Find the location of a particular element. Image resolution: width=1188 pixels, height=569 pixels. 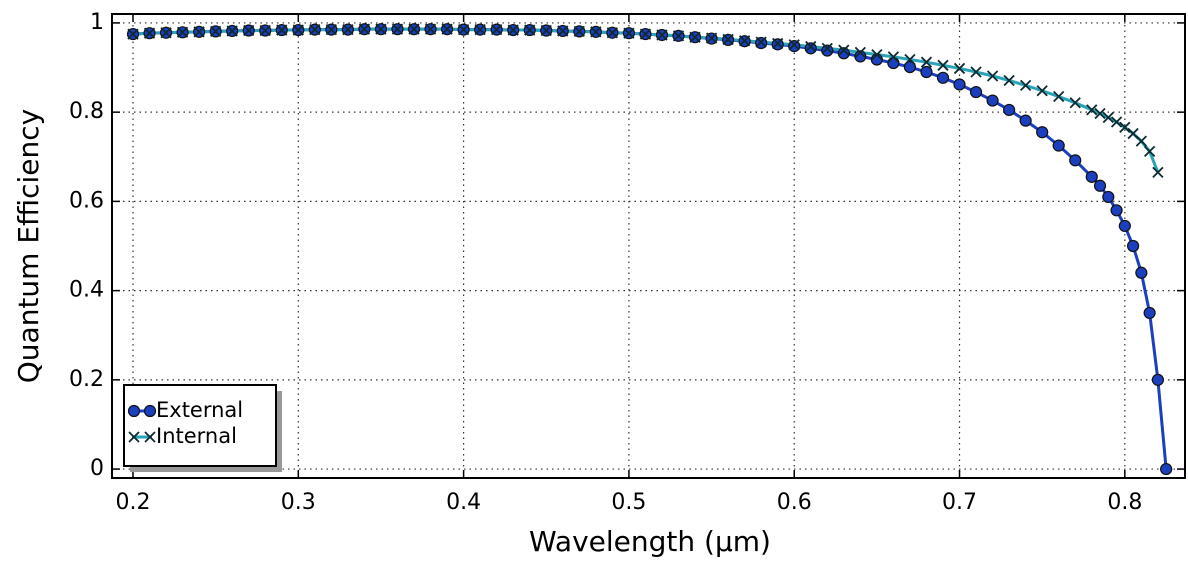

x-tick-label: 0.5 is located at coordinates (628, 502).